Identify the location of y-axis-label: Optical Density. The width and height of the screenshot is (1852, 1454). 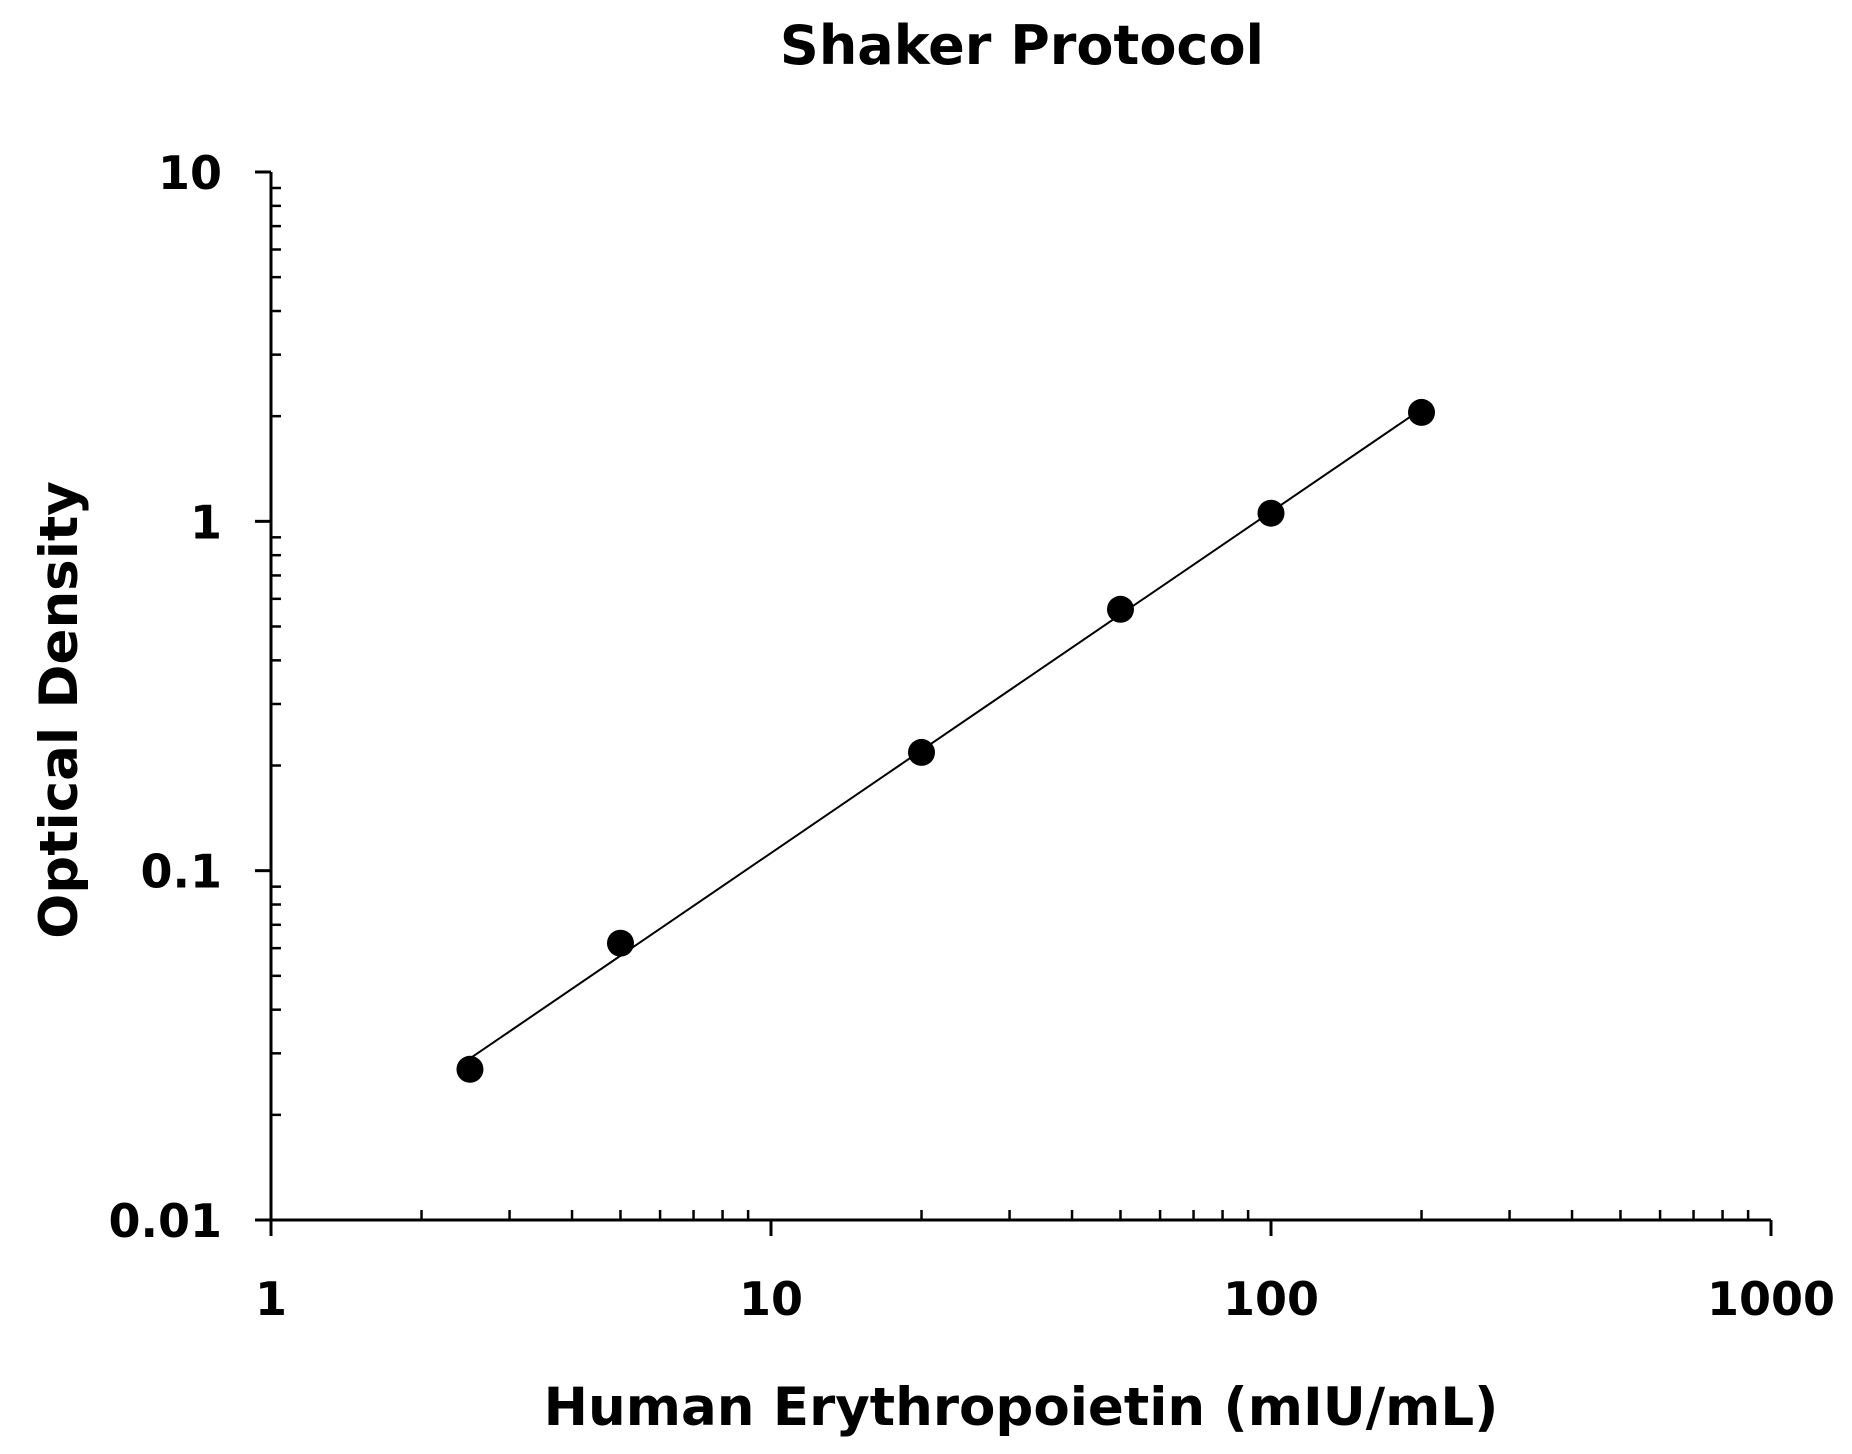
(59, 710).